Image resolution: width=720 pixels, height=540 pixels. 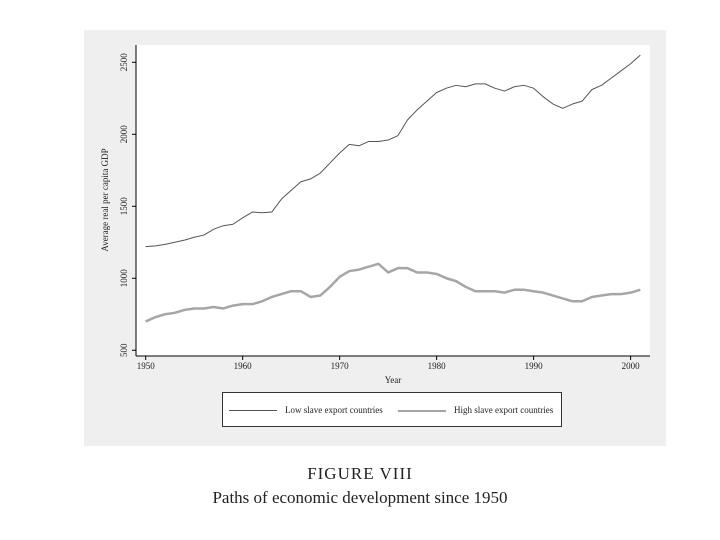 What do you see at coordinates (360, 473) in the screenshot?
I see `figure-title: FIGURE VIII` at bounding box center [360, 473].